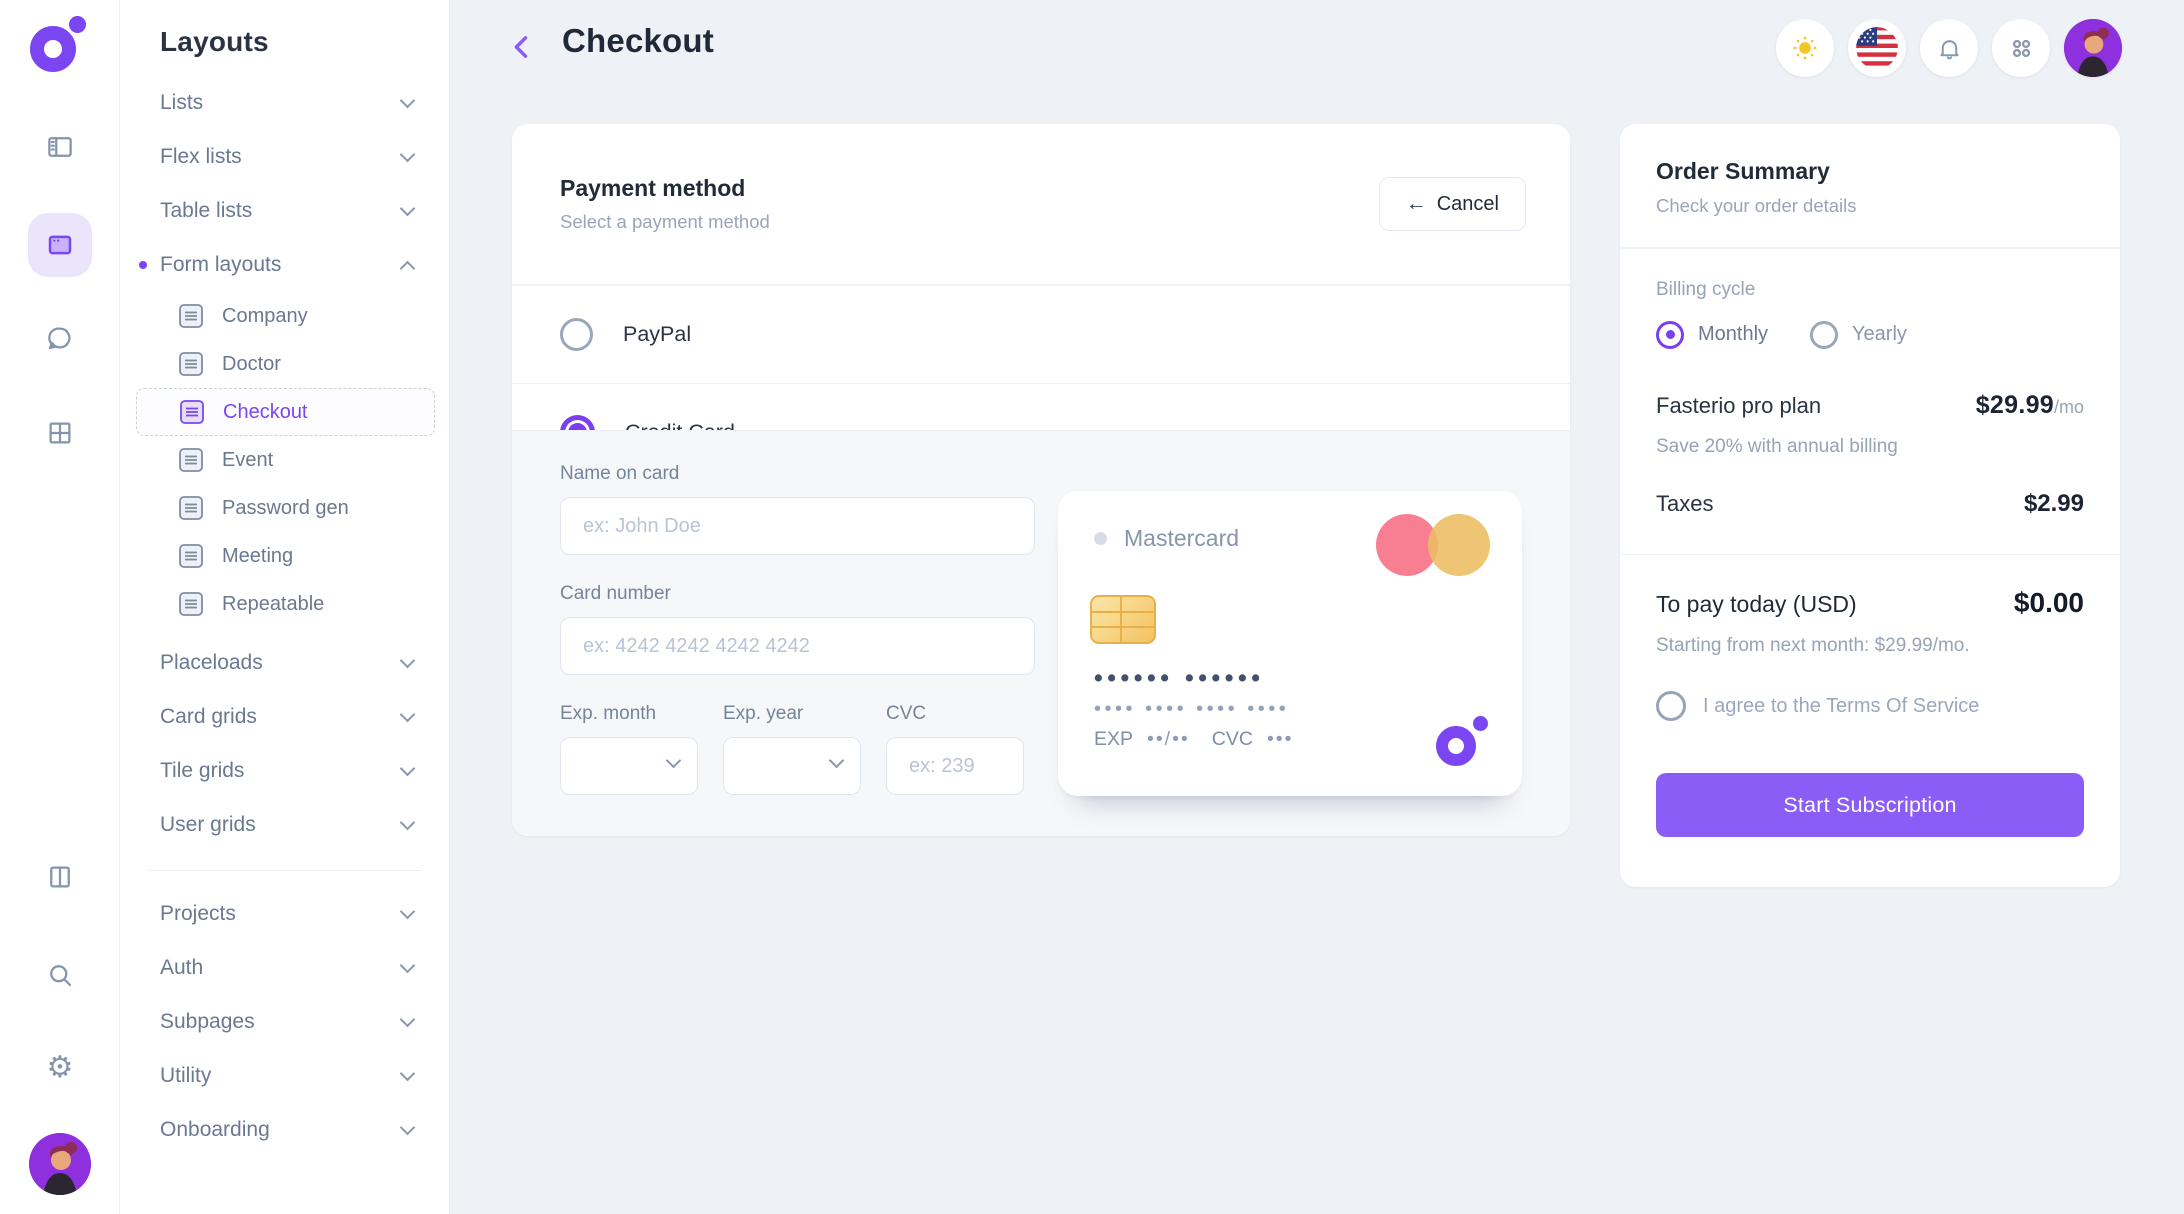  I want to click on start-subscription-button: Start Subscription, so click(1870, 805).